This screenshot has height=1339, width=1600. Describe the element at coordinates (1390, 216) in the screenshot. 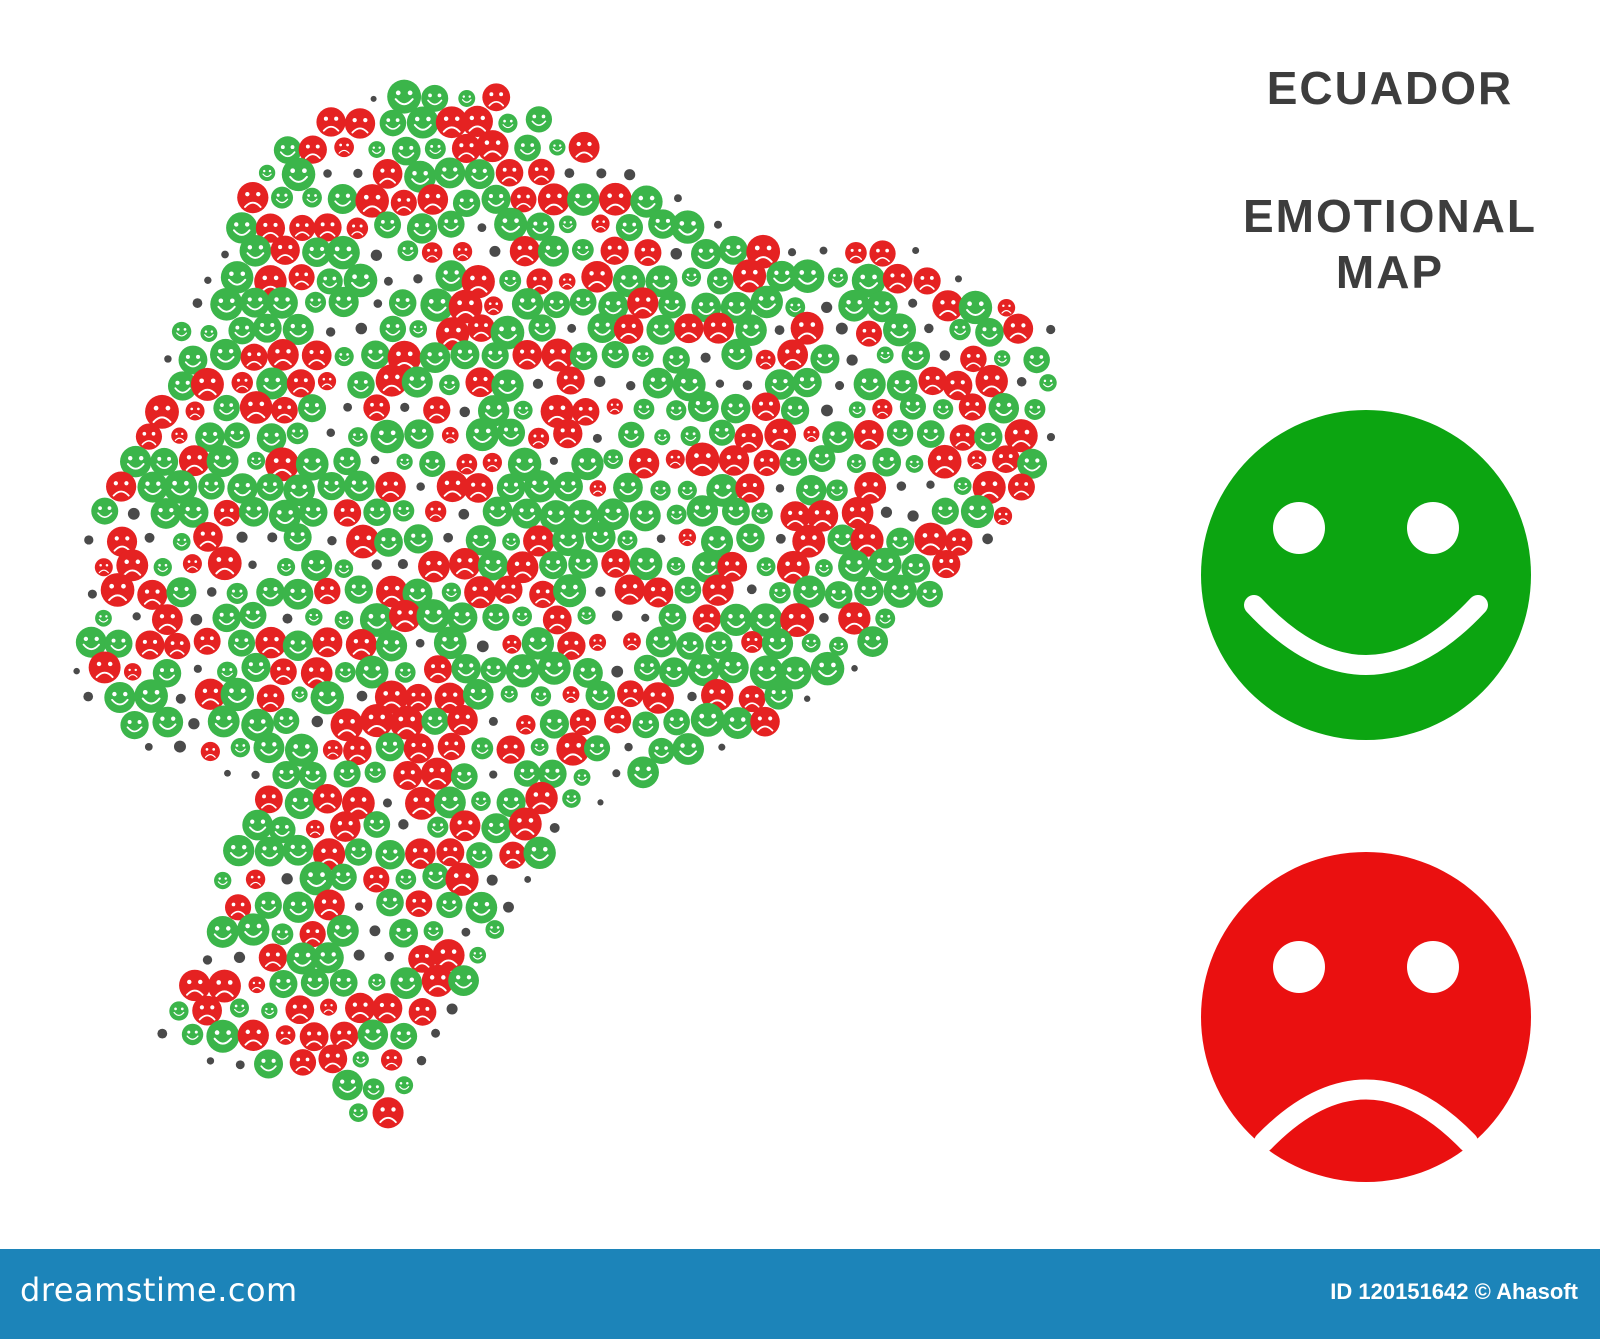

I see `subtitle-line-1: EMOTIONAL` at that location.